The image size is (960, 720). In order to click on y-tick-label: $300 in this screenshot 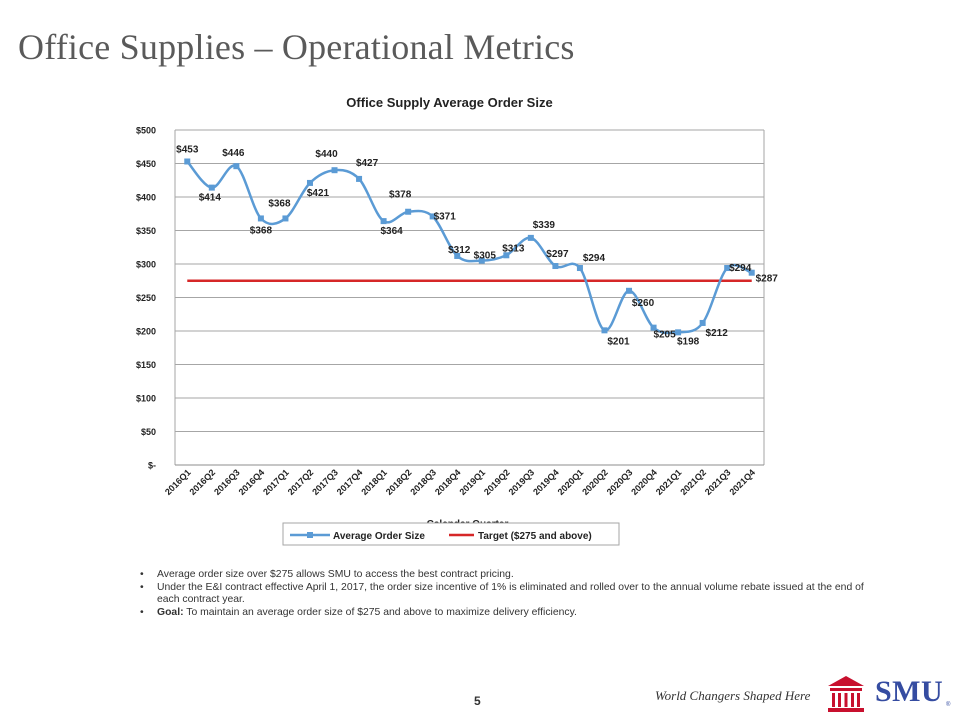, I will do `click(146, 265)`.